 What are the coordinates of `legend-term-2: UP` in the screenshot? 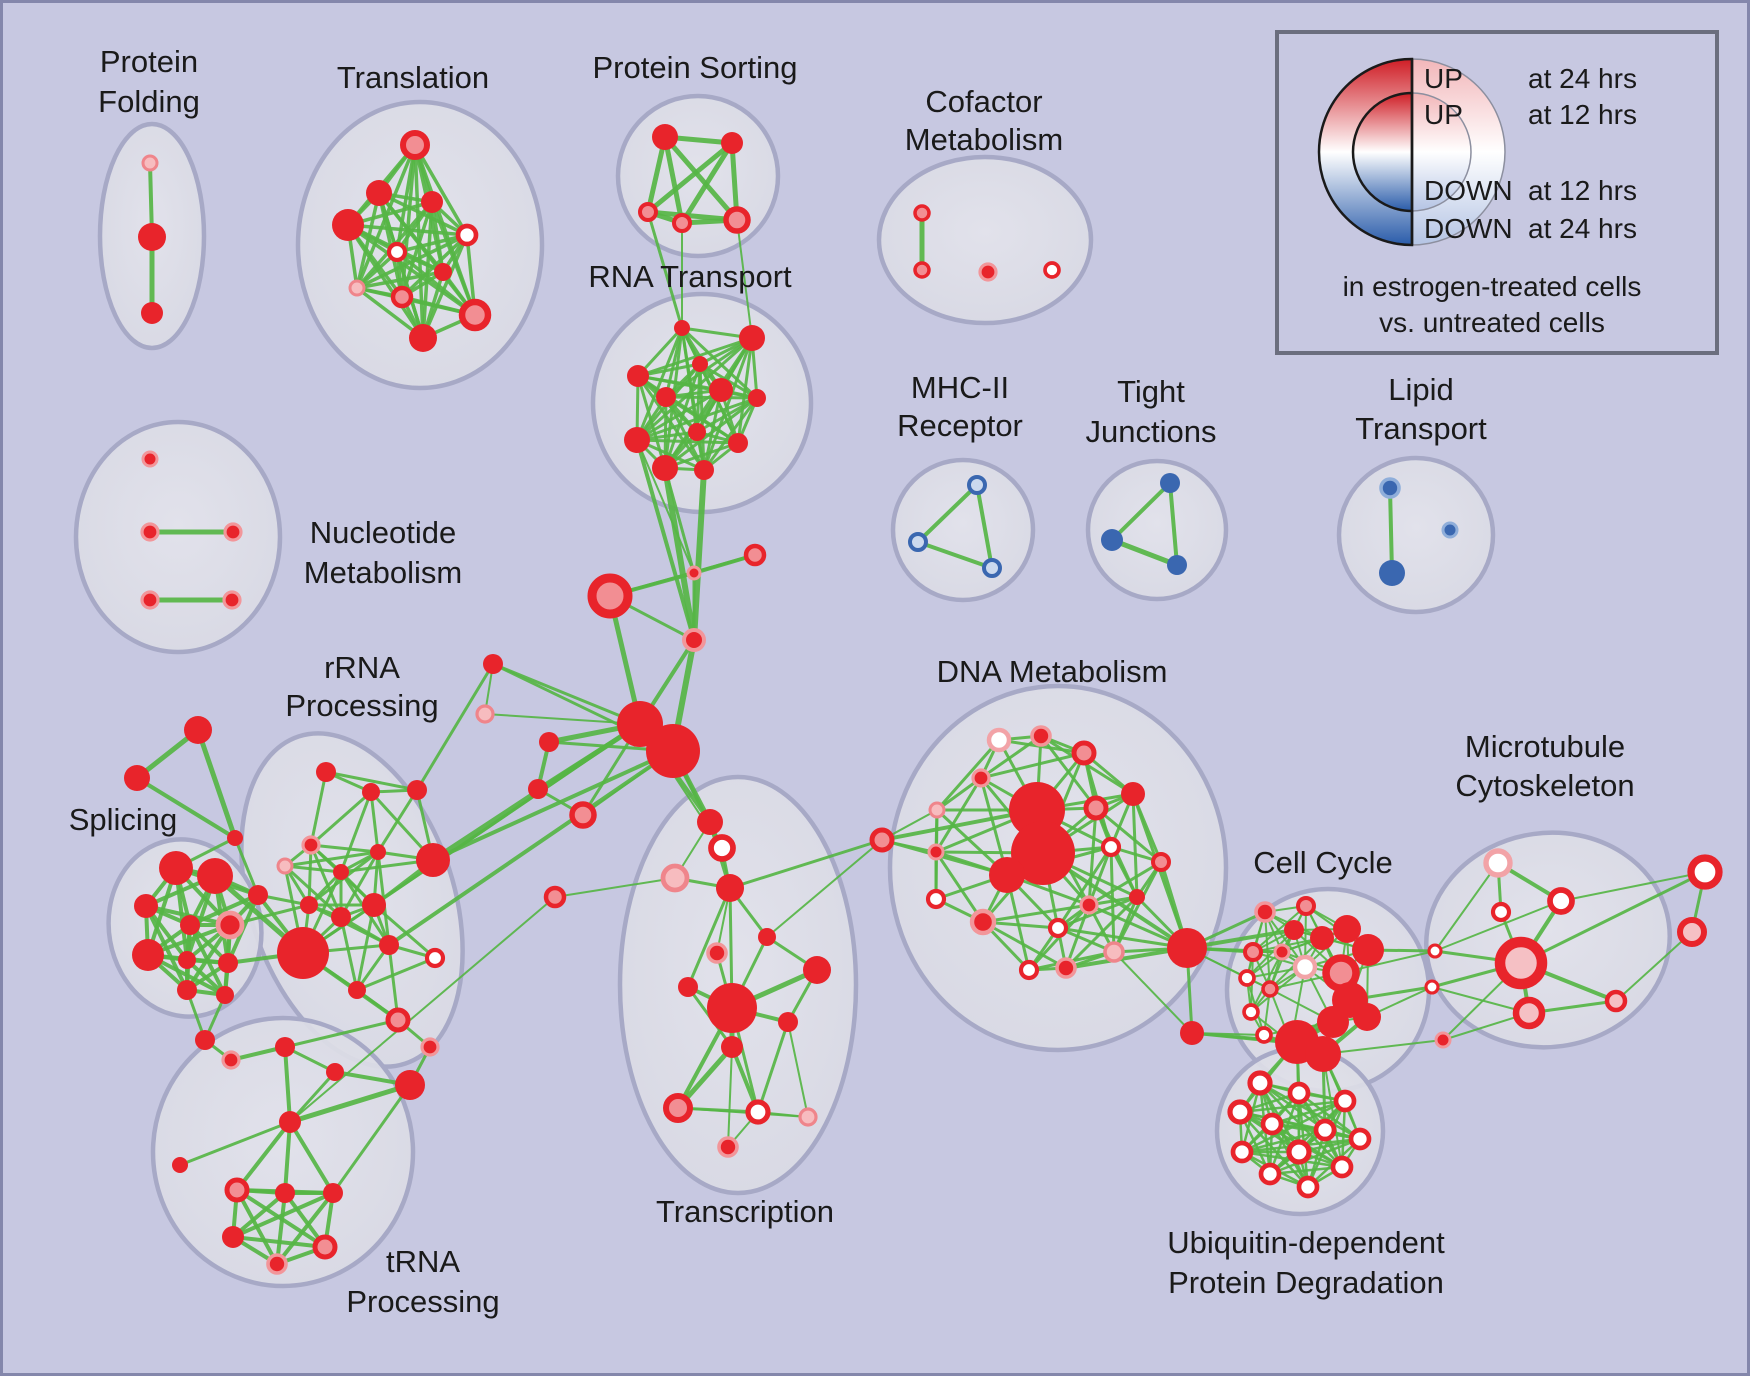 It's located at (1443, 114).